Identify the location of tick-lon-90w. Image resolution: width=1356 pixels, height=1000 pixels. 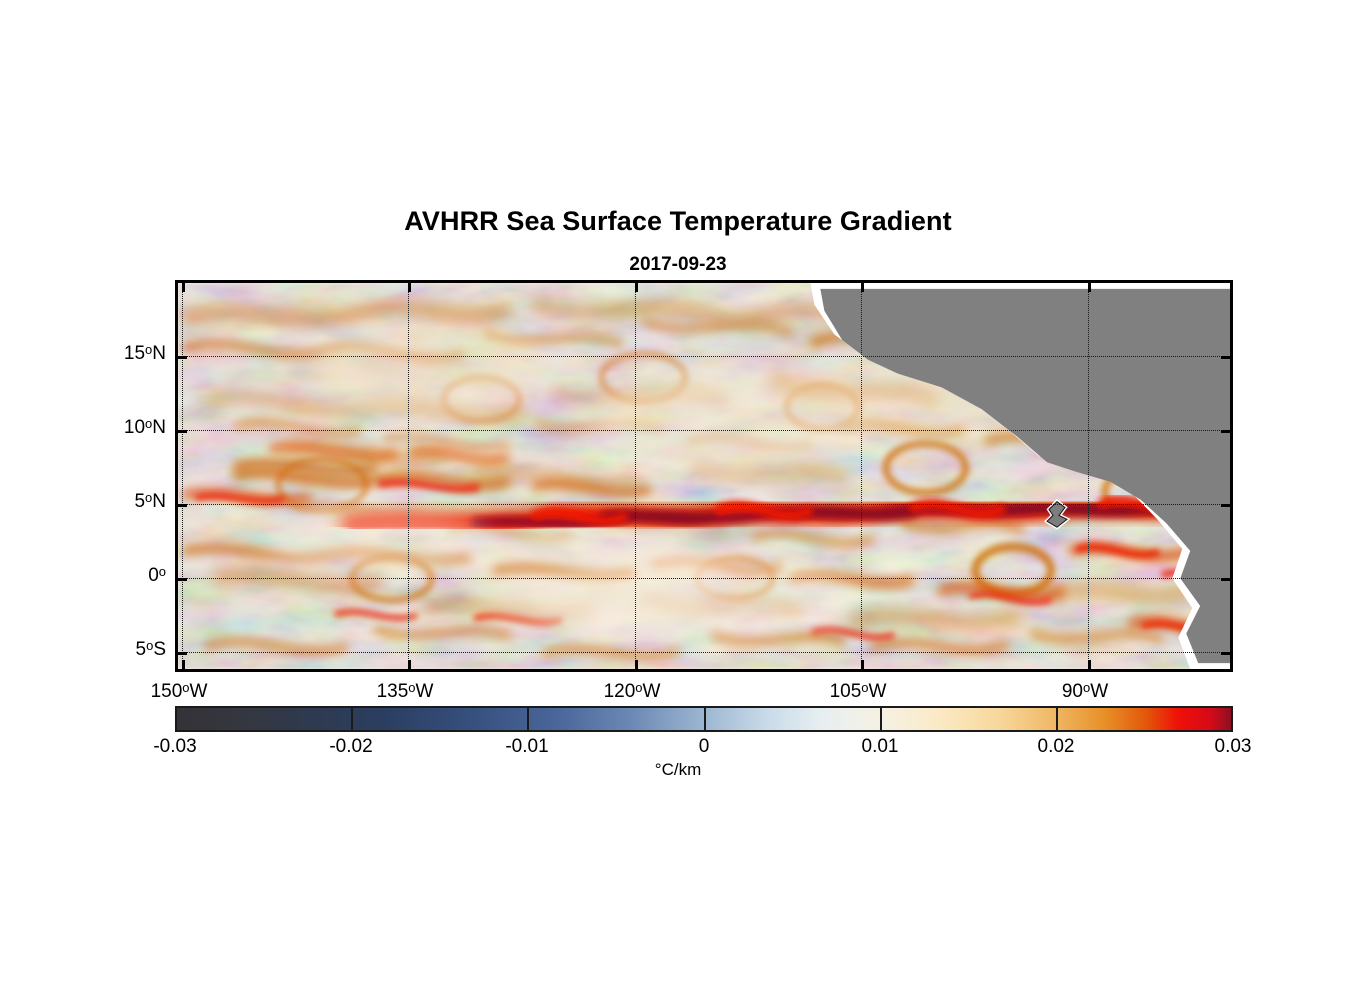
(1089, 664).